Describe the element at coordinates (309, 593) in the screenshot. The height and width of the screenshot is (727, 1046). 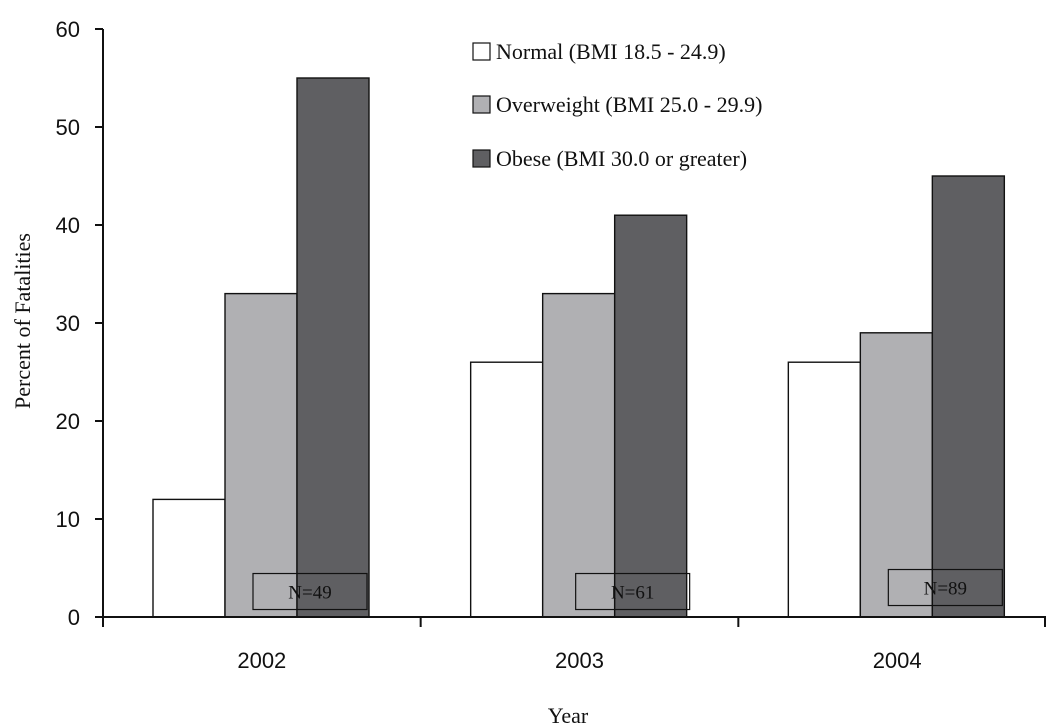
I see `sample-size-label: N=49` at that location.